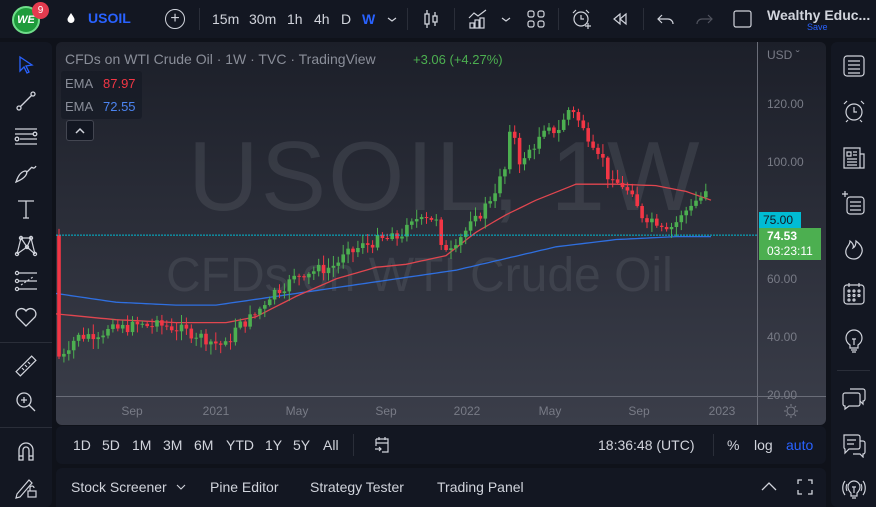  I want to click on ema-fast-label: EMA, so click(79, 83).